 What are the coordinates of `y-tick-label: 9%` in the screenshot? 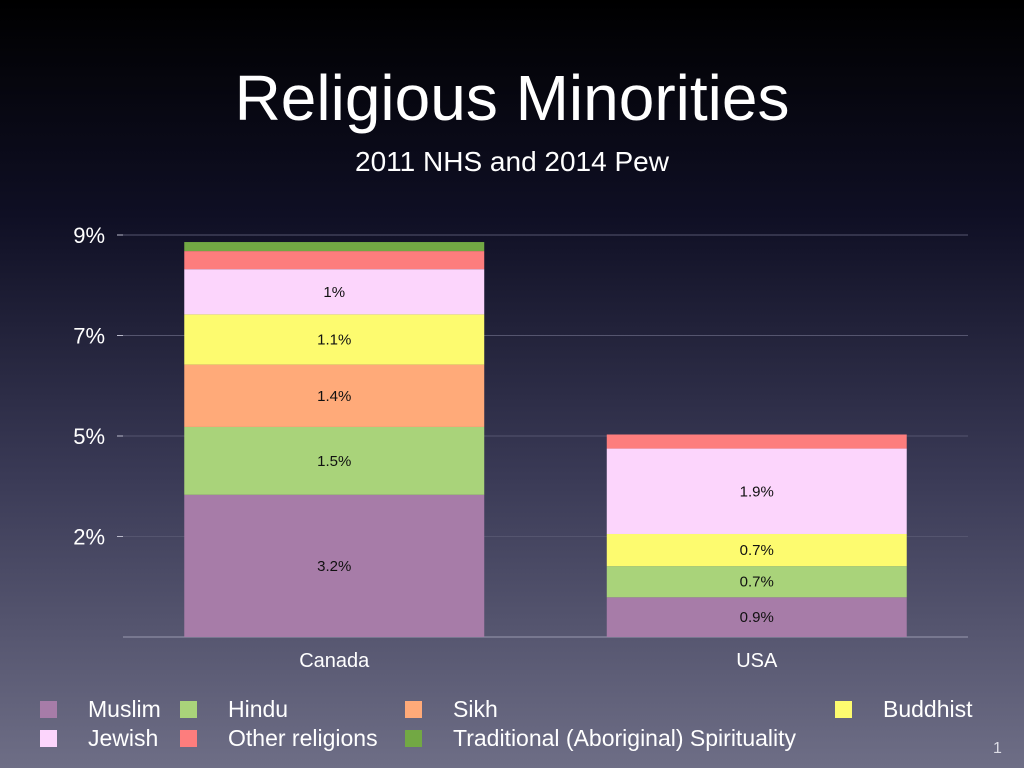 It's located at (89, 235).